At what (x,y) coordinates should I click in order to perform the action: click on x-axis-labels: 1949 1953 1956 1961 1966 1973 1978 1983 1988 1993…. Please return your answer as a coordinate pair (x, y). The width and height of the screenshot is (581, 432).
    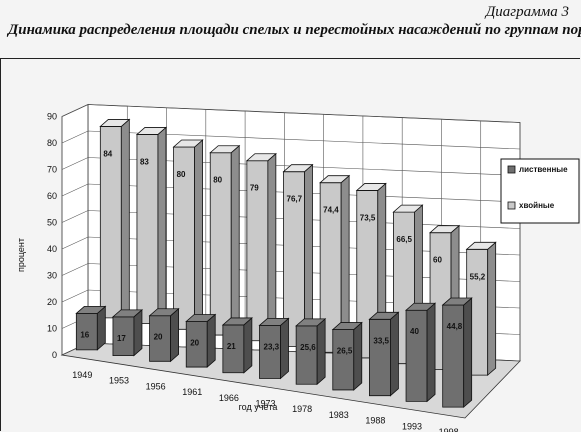
    Looking at the image, I should click on (265, 401).